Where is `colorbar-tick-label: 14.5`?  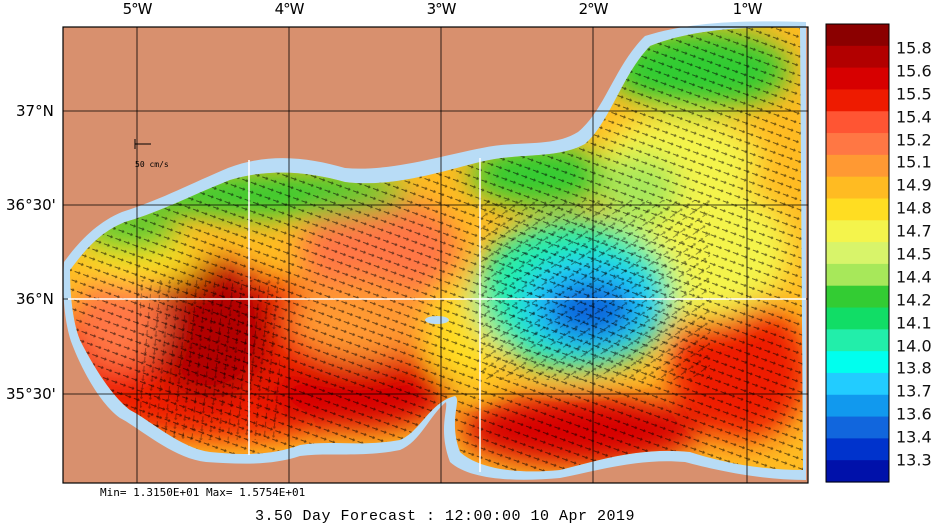 colorbar-tick-label: 14.5 is located at coordinates (914, 254).